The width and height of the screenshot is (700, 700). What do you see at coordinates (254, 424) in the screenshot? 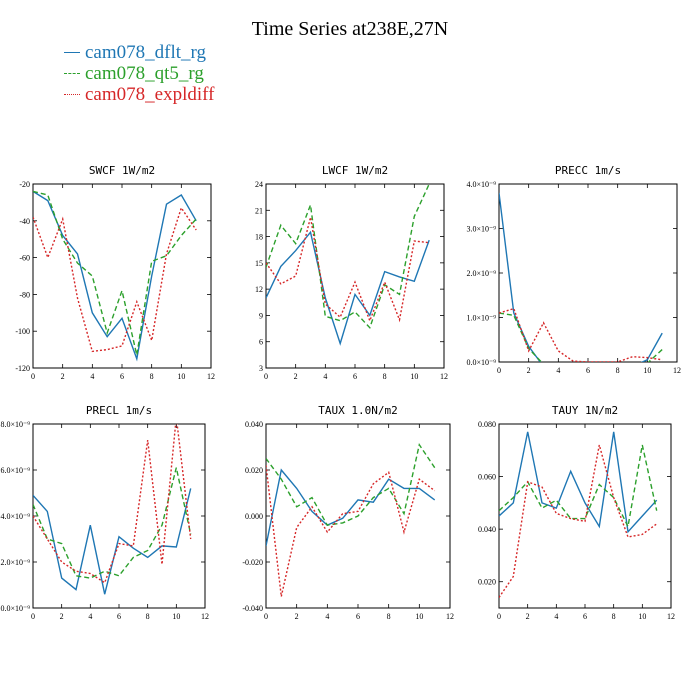
I see `y-tick-label: 0.040` at bounding box center [254, 424].